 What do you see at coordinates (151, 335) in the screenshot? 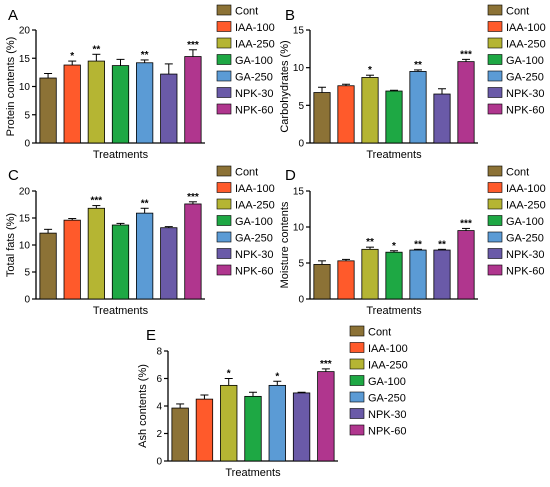
I see `panel-letter: E` at bounding box center [151, 335].